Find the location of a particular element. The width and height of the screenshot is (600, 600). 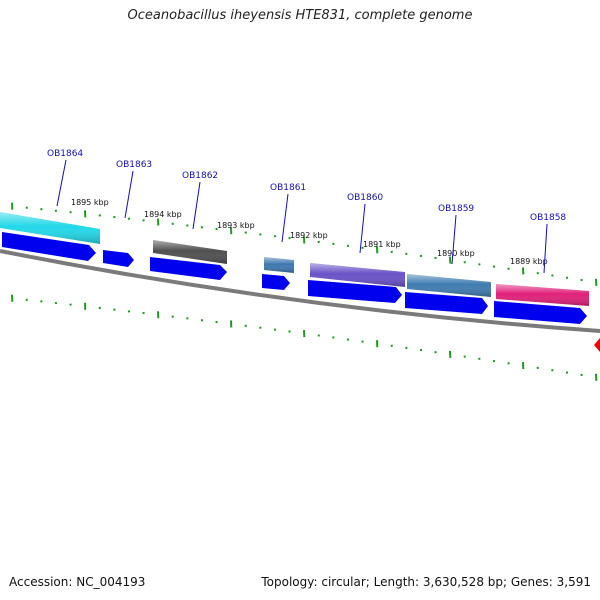

gene-label-ob1864: OB1864 is located at coordinates (65, 154).